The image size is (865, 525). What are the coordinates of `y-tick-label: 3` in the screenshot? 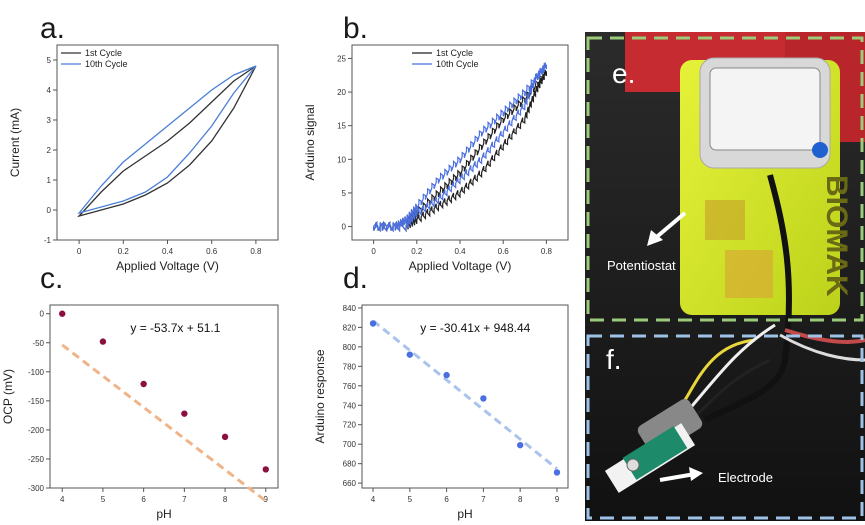 It's located at (49, 120).